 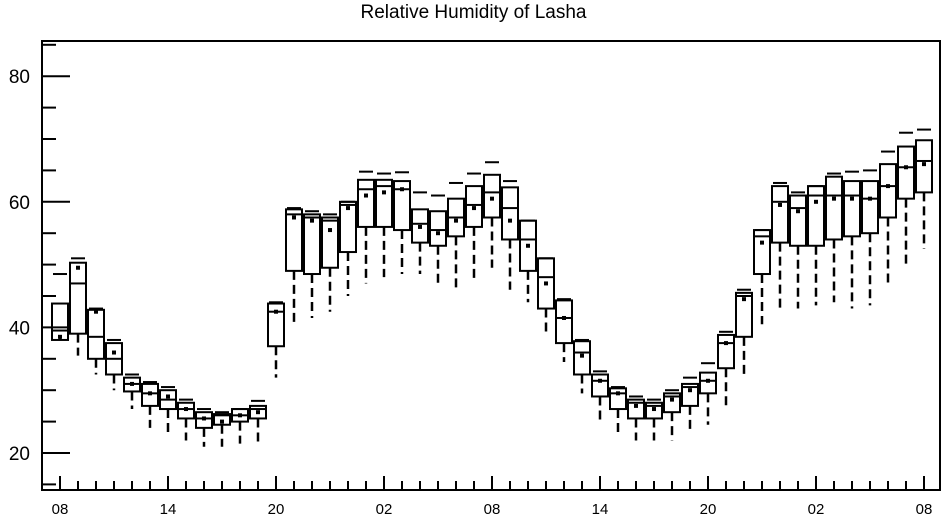 What do you see at coordinates (19, 203) in the screenshot?
I see `y-tick-label: 60` at bounding box center [19, 203].